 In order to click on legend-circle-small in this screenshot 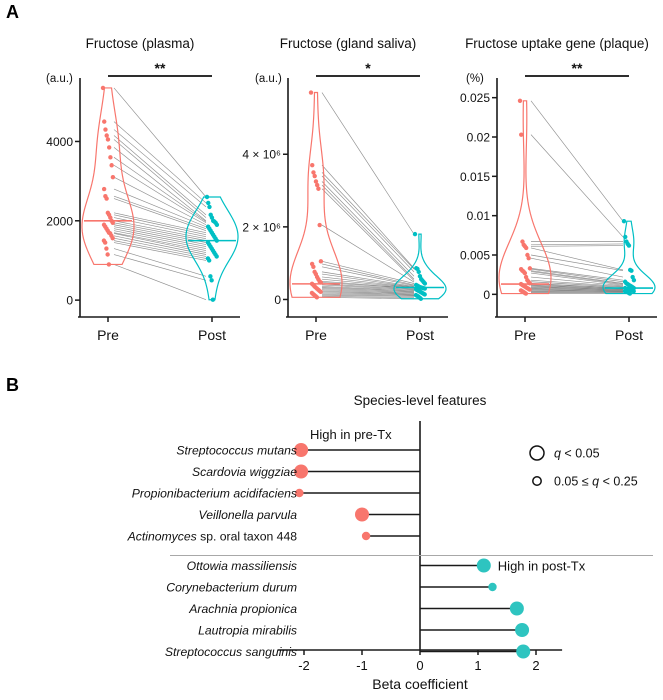, I will do `click(537, 481)`.